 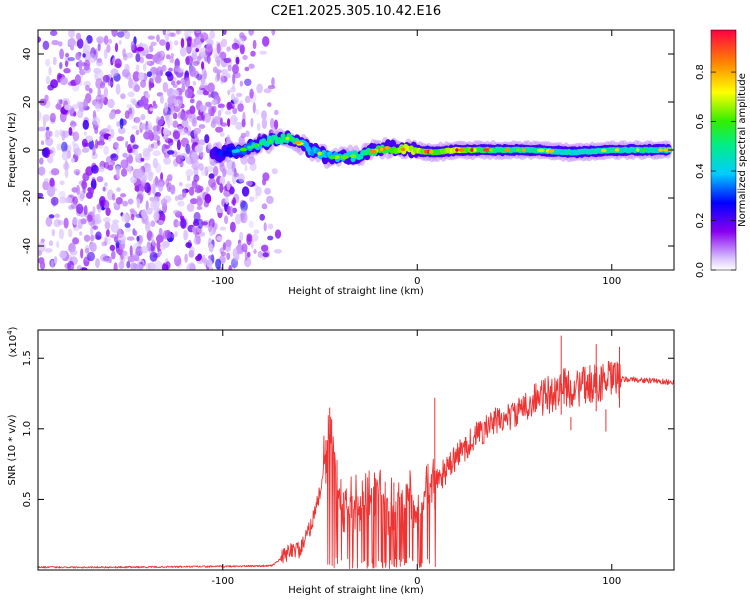 I want to click on snr-y-tick-label: 0.5, so click(x=27, y=499).